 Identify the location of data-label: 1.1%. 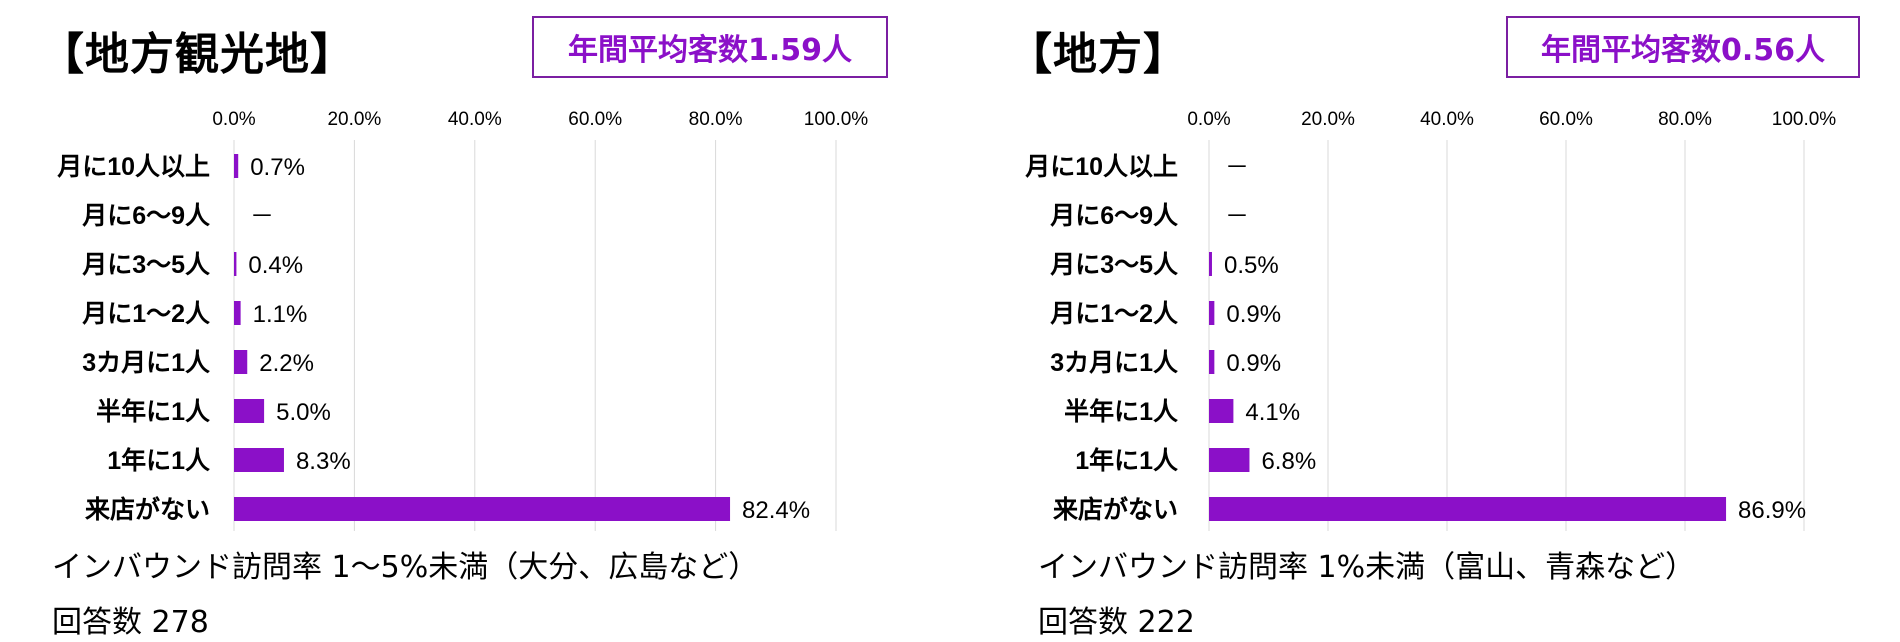
(280, 314).